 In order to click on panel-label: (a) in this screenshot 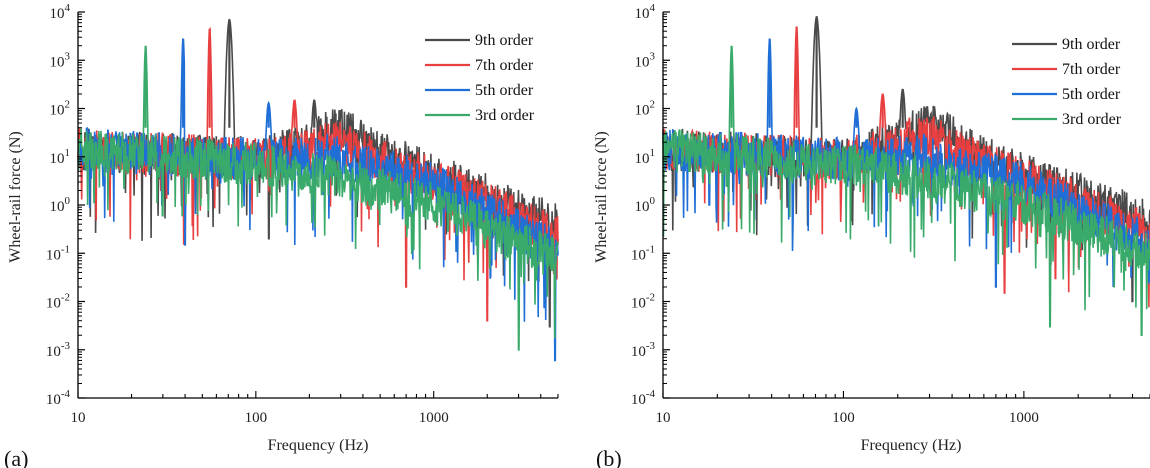, I will do `click(16, 457)`.